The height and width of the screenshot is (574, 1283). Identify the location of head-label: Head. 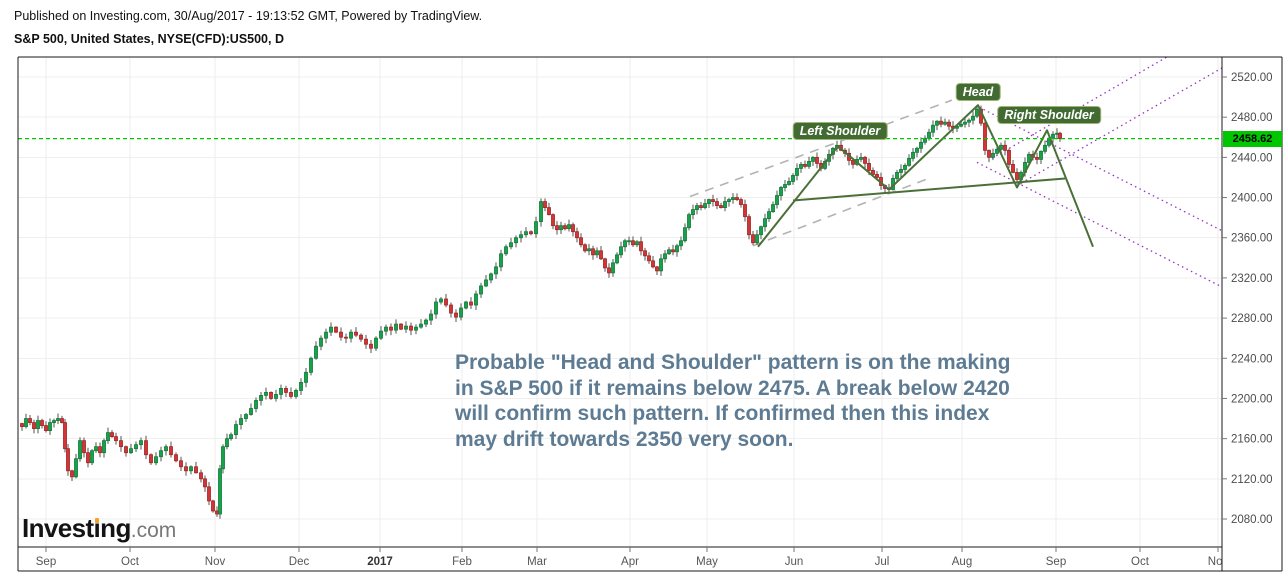
(978, 92).